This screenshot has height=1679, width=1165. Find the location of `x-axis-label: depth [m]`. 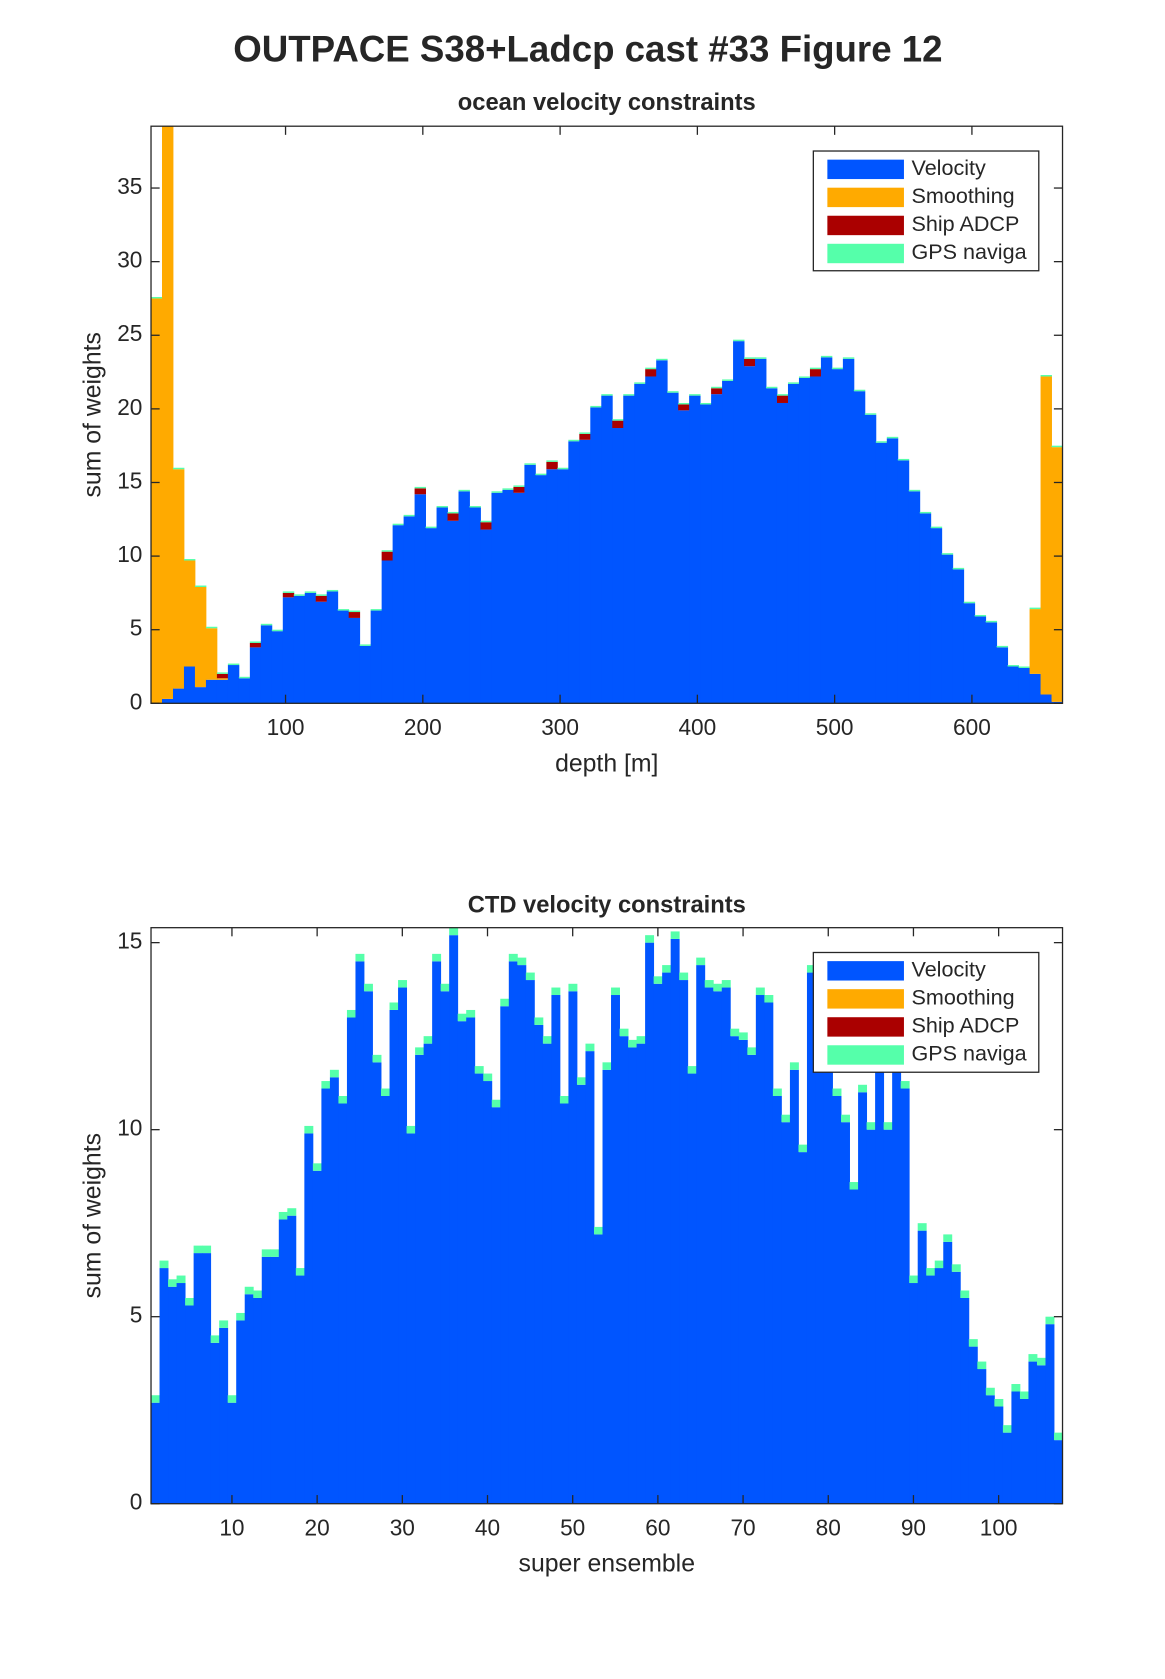

x-axis-label: depth [m] is located at coordinates (606, 763).